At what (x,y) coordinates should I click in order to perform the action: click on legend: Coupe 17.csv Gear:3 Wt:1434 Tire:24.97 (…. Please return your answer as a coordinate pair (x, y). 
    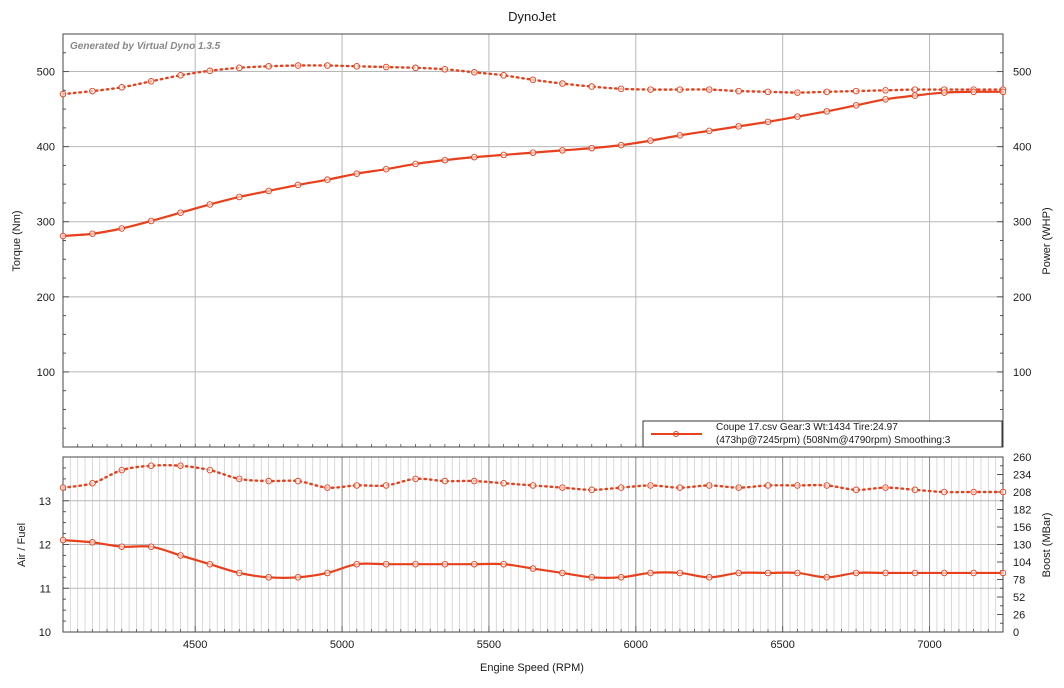
    Looking at the image, I should click on (822, 434).